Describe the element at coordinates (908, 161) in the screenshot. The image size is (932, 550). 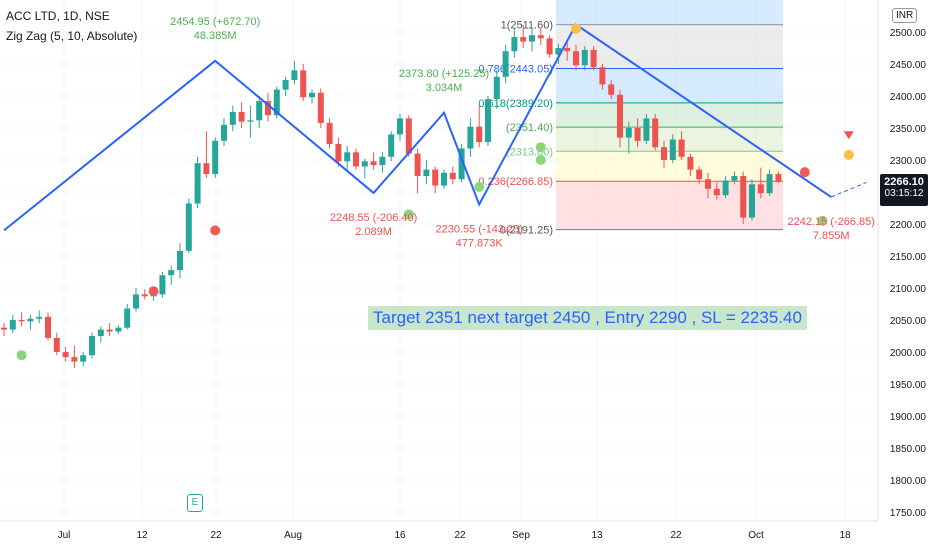
I see `price-tick-label: 2300.00` at that location.